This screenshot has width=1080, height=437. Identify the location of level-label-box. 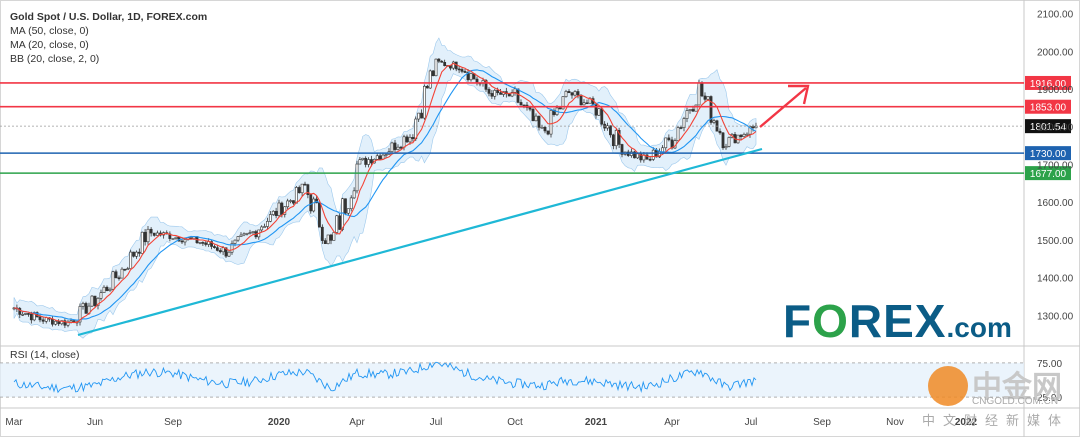
(1048, 153).